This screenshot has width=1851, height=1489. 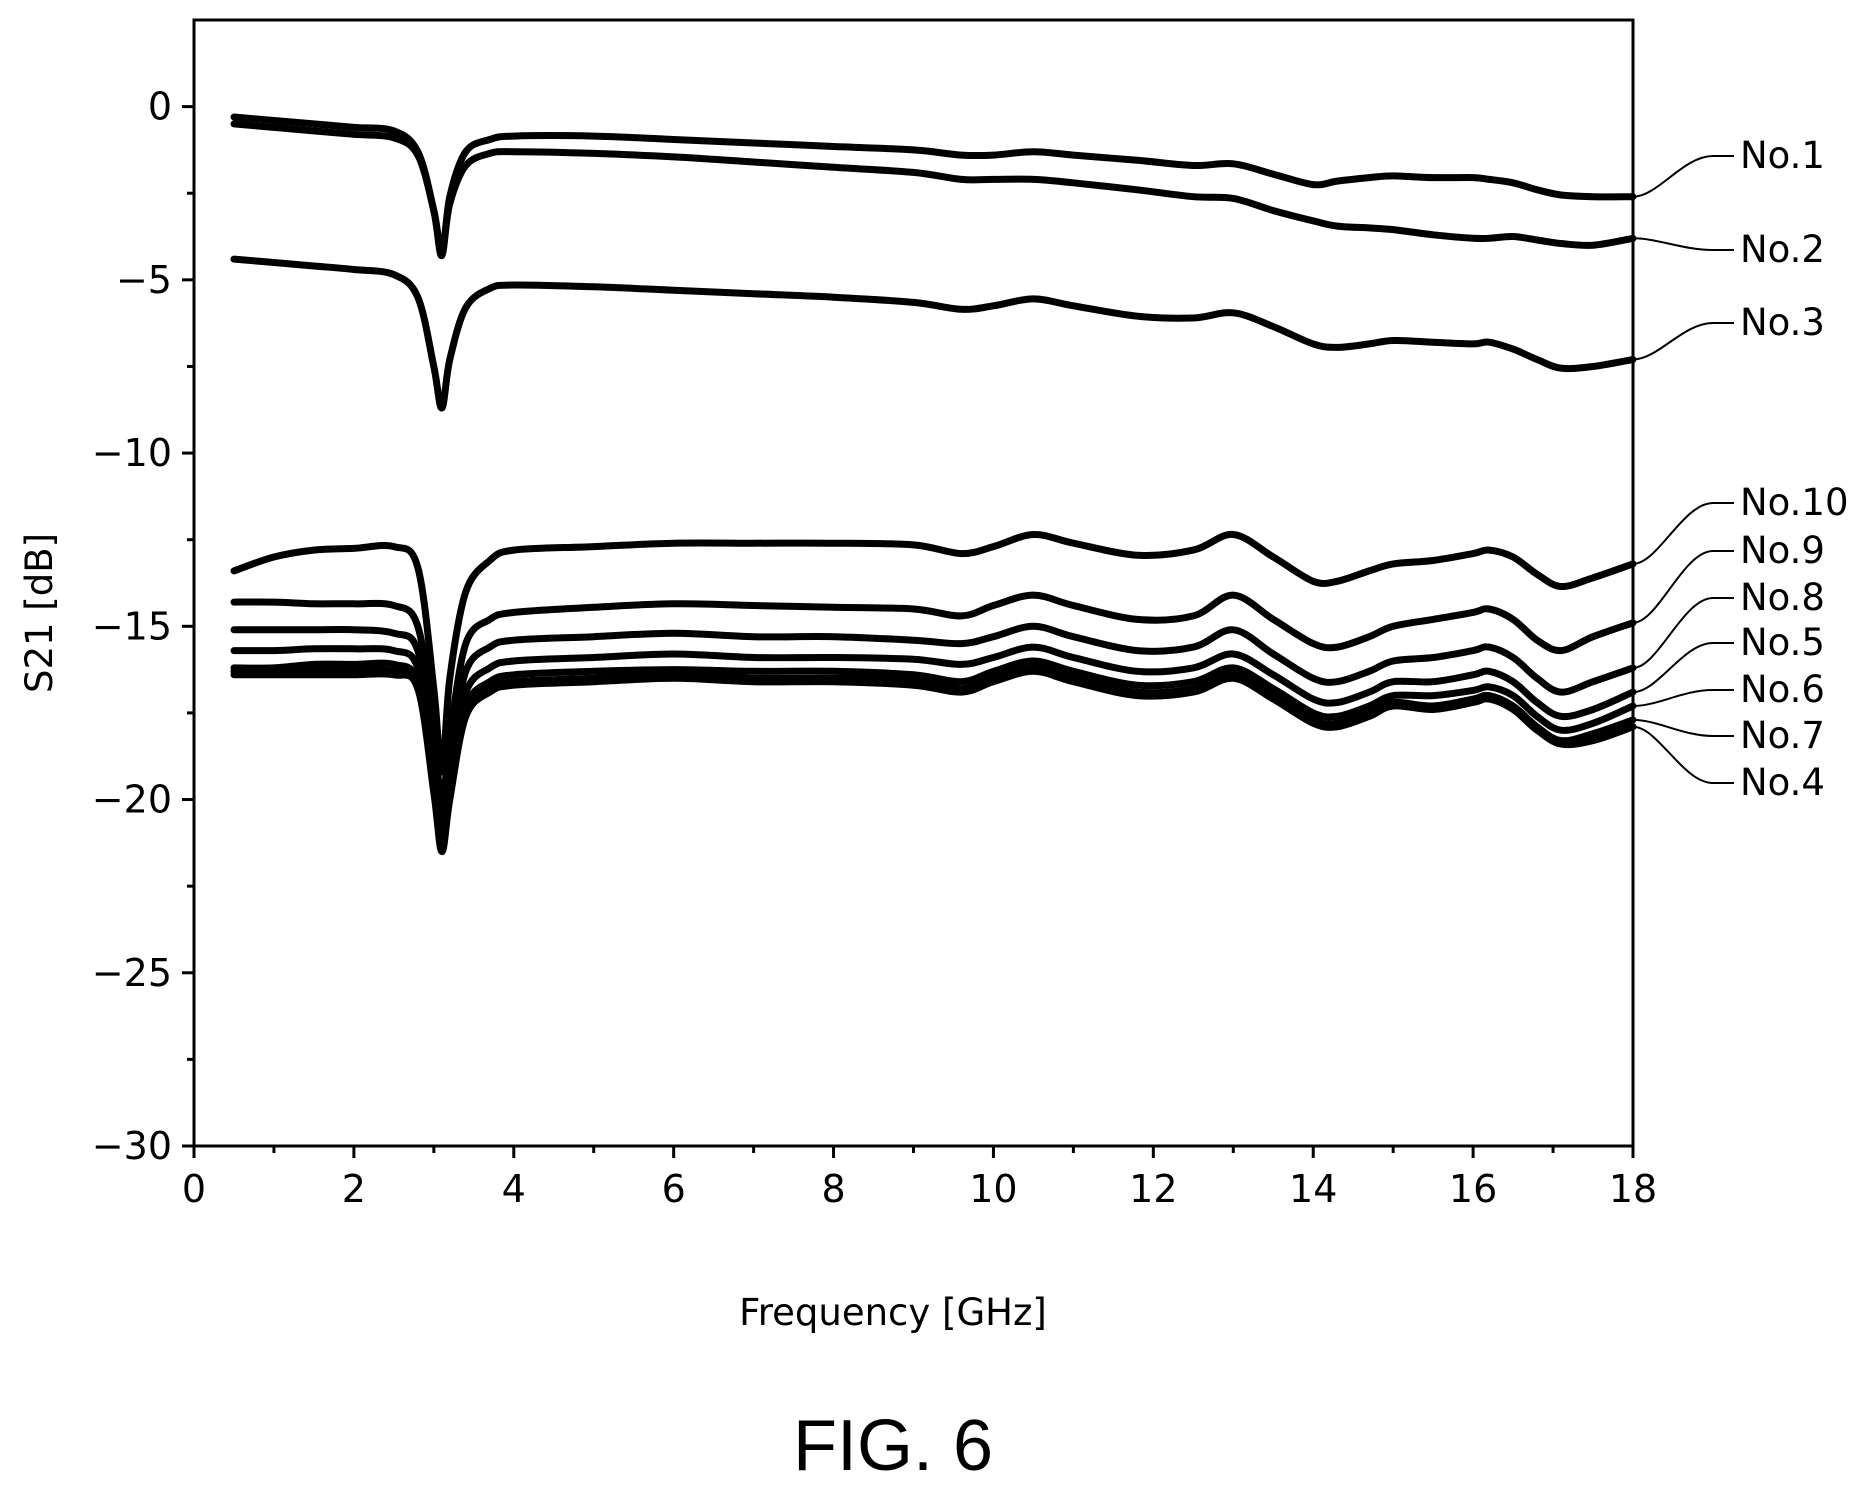 What do you see at coordinates (993, 1189) in the screenshot?
I see `x-tick-label: 10` at bounding box center [993, 1189].